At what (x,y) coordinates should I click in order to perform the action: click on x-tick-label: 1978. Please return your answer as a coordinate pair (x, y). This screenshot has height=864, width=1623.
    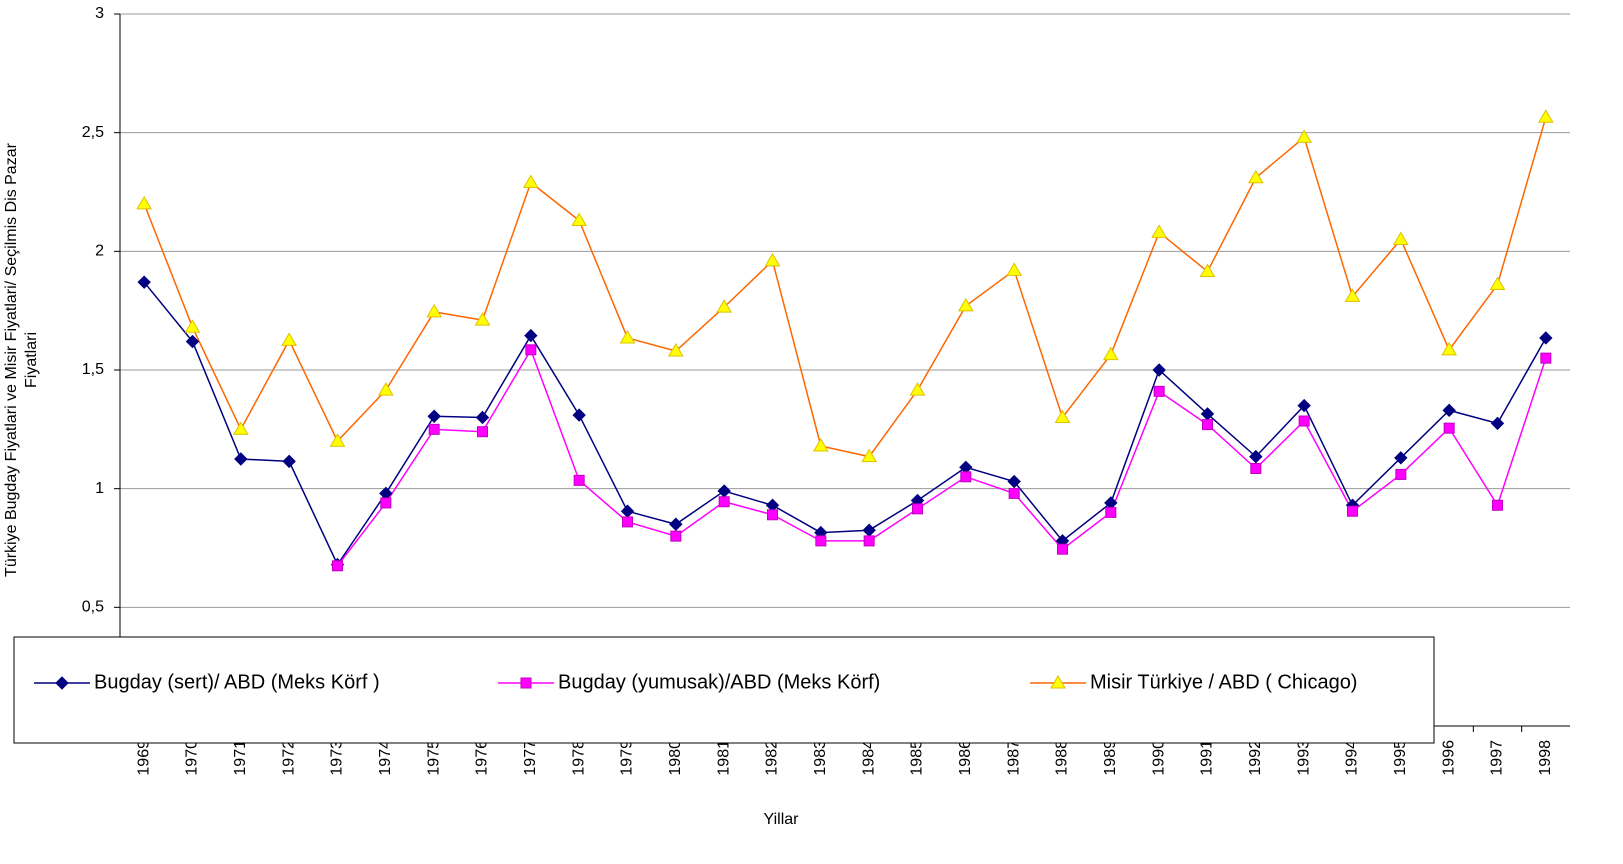
    Looking at the image, I should click on (578, 758).